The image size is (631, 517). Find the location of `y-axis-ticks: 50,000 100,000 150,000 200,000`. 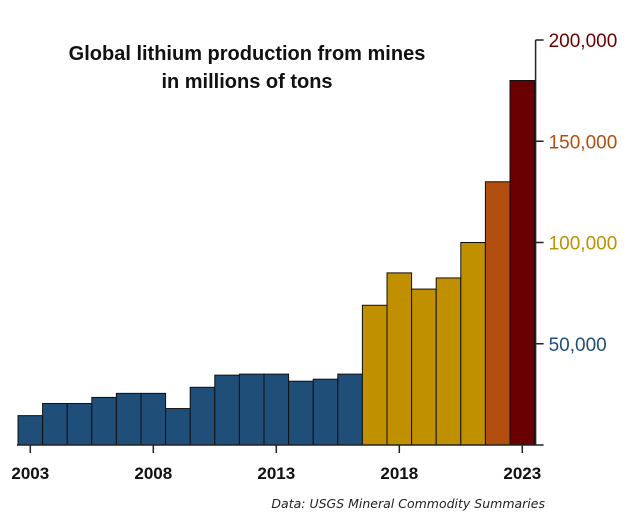

y-axis-ticks: 50,000 100,000 150,000 200,000 is located at coordinates (576, 193).